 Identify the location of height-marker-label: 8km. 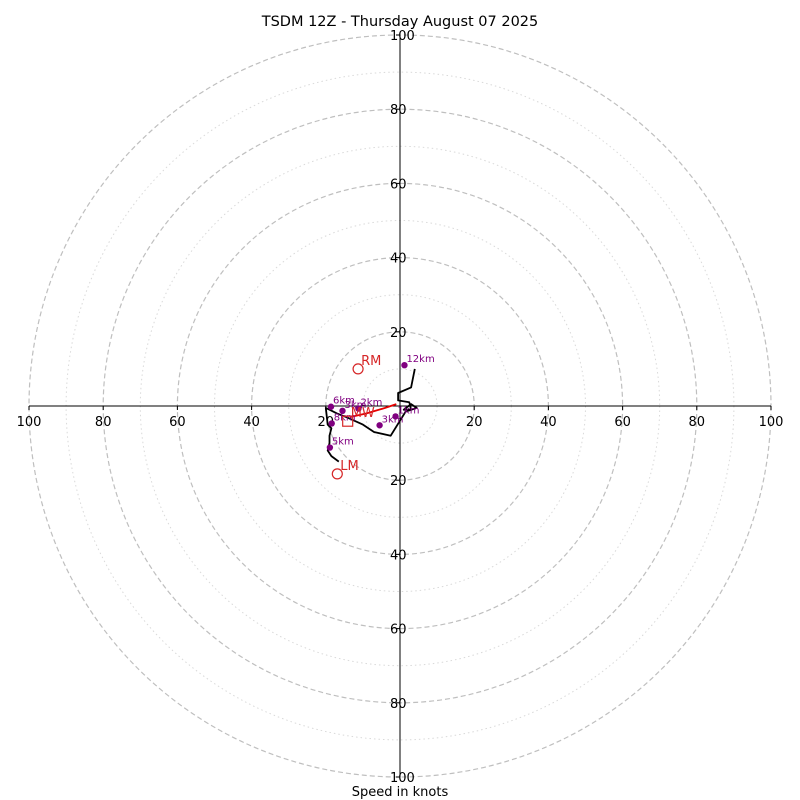
(345, 417).